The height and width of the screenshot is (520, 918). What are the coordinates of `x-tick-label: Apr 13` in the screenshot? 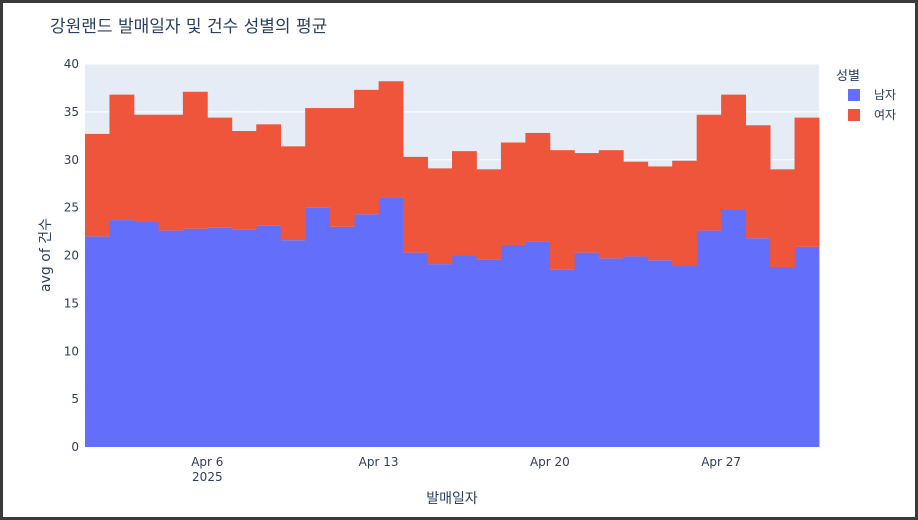 It's located at (379, 462).